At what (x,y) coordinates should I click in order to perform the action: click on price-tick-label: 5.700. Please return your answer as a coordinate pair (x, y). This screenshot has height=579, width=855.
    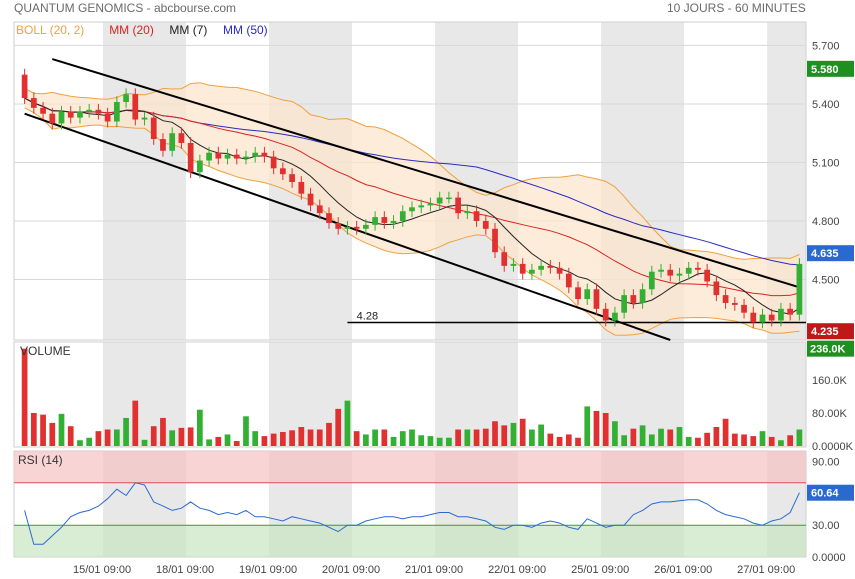
    Looking at the image, I should click on (826, 46).